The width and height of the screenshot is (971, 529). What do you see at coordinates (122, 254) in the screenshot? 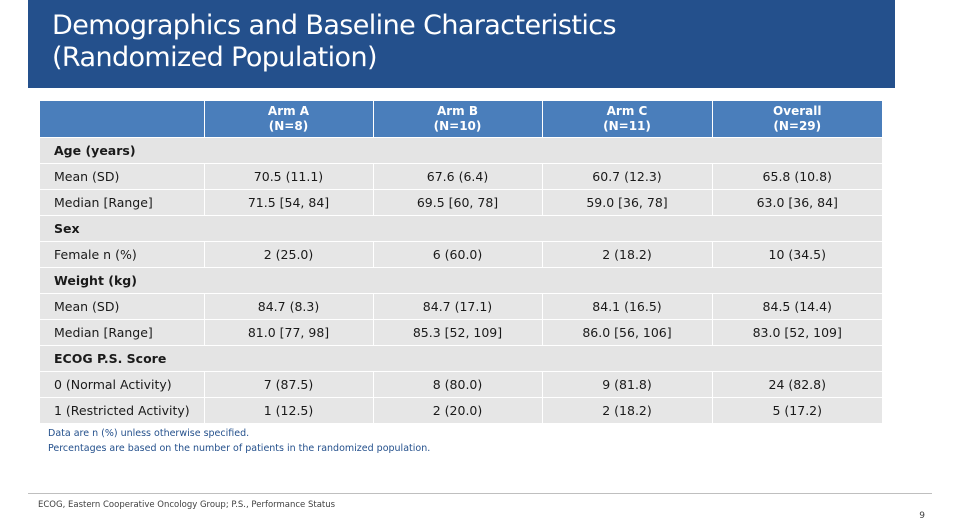
I see `row-label: Female n (%)` at bounding box center [122, 254].